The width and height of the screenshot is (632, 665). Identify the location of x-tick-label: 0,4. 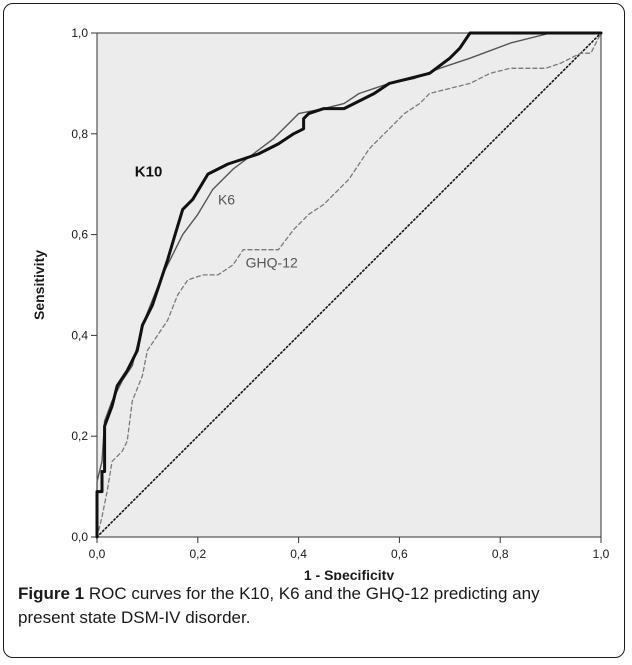
(298, 554).